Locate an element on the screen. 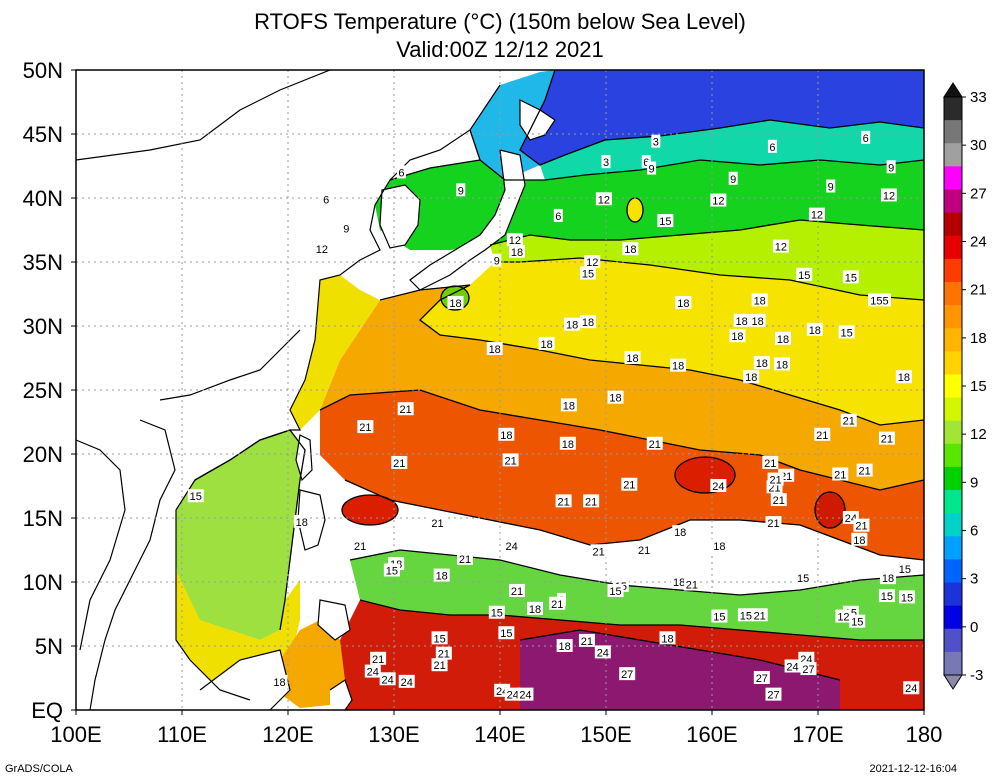  contour-label: 9 is located at coordinates (652, 168).